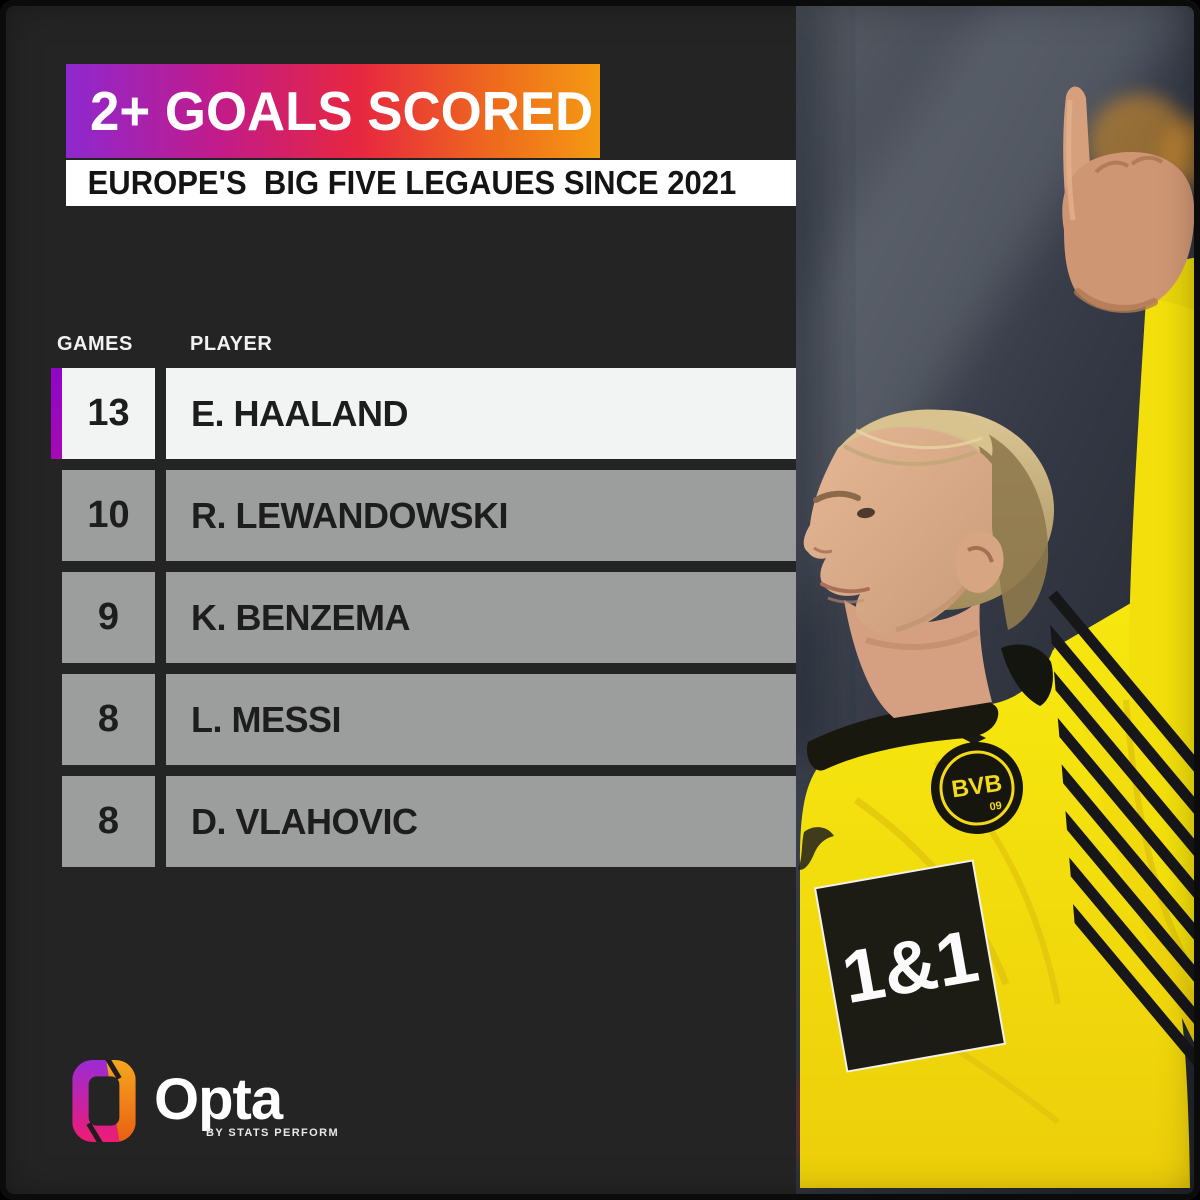 This screenshot has width=1200, height=1200. I want to click on page-subtitle: EUROPE'S BIG FIVE LEGAUES SINCE 2021, so click(412, 182).